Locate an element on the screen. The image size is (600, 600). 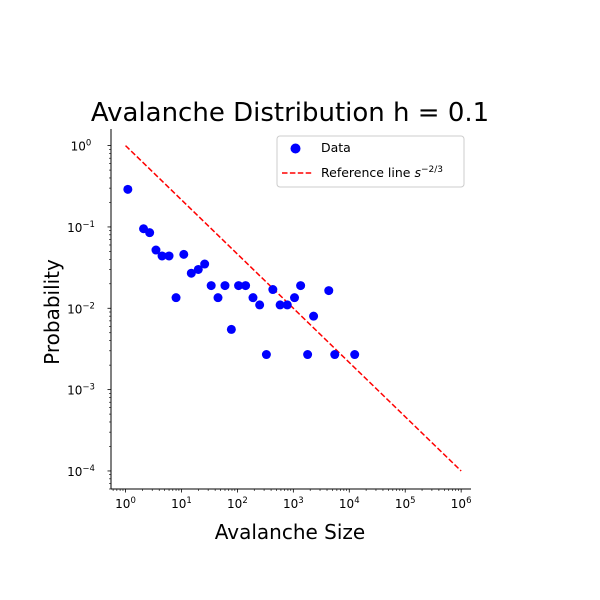
x-tick-label: 10⁶ is located at coordinates (461, 503).